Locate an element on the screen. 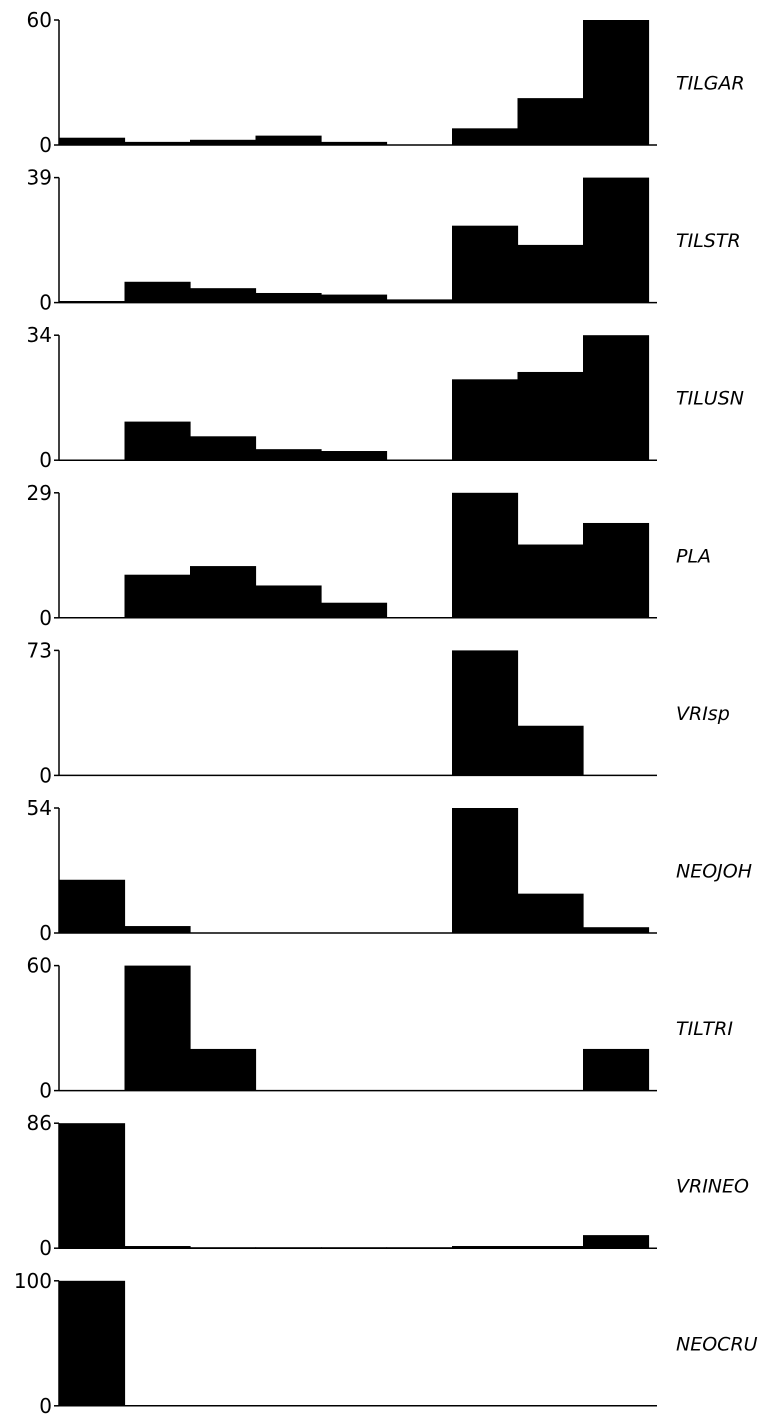  panel-tilusn: 34 0 TILUSN is located at coordinates (385, 397).